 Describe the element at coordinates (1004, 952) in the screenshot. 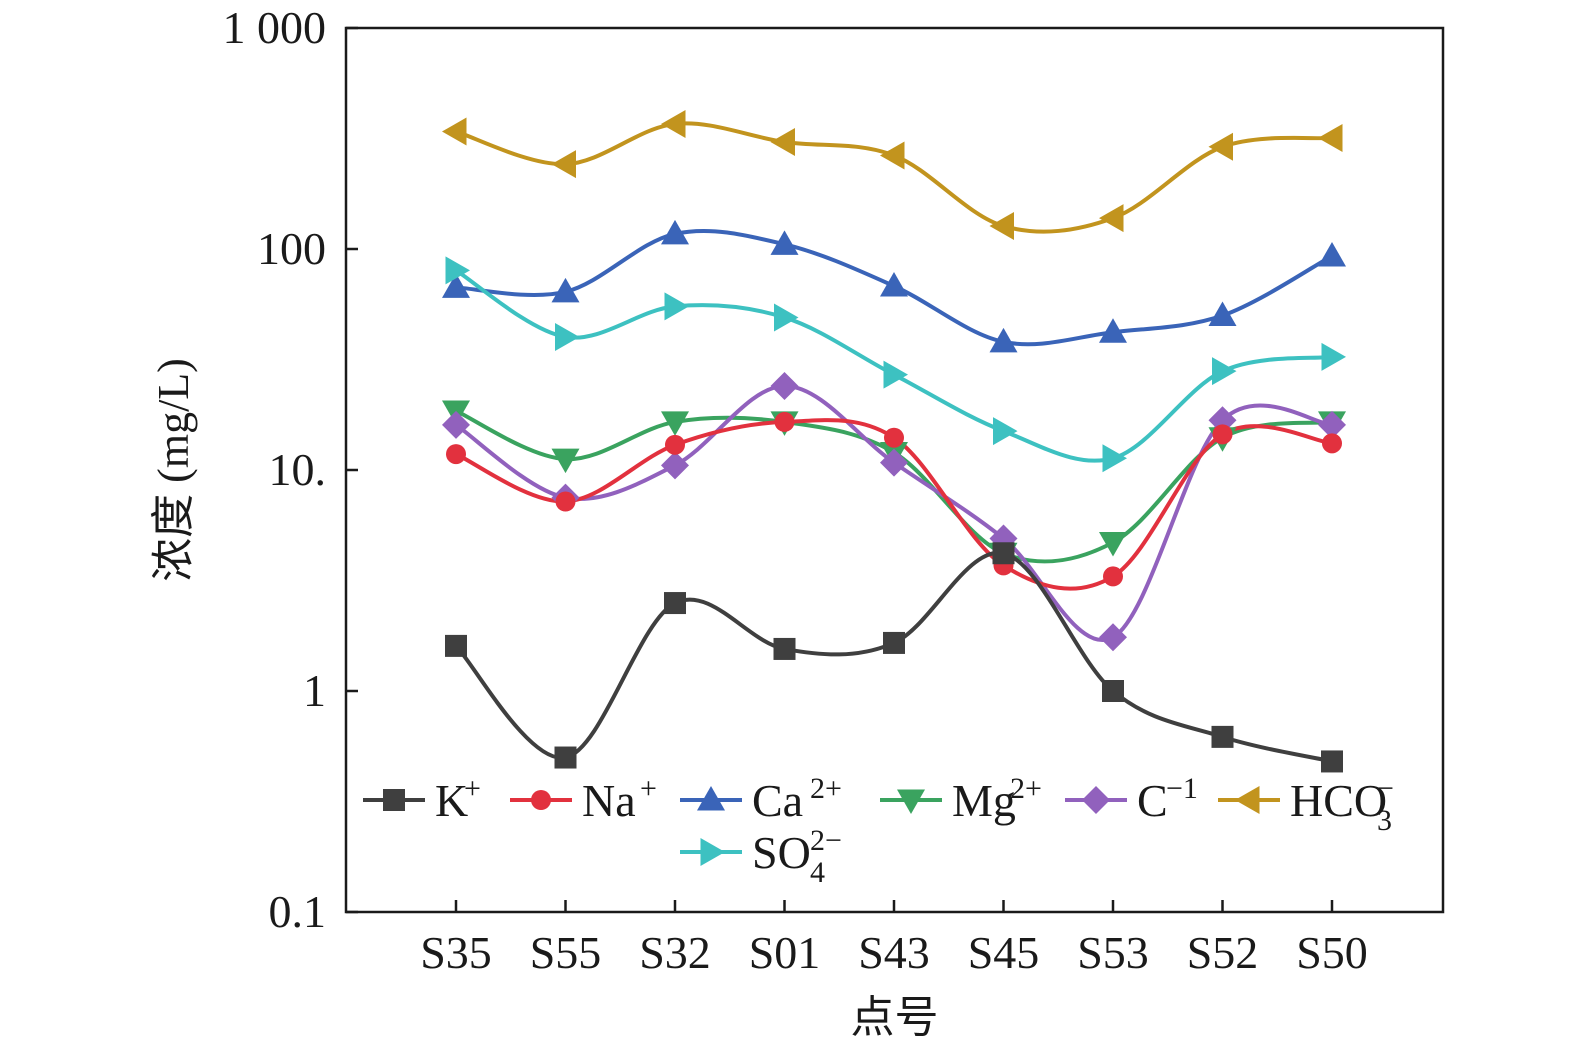

I see `x-tick-label: S45` at that location.